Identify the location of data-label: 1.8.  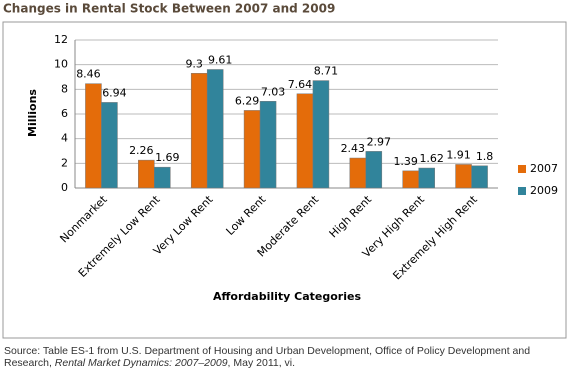
(485, 156).